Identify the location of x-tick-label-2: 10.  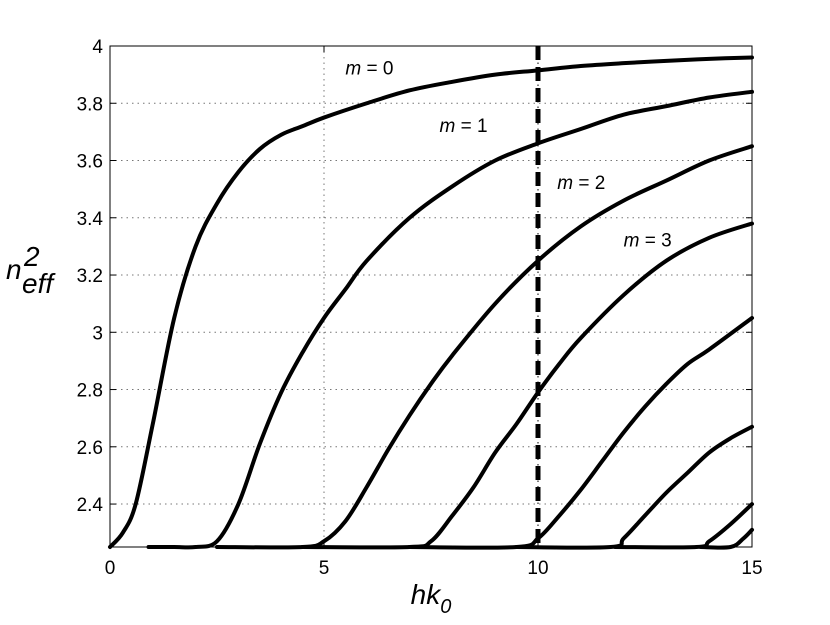
(537, 568).